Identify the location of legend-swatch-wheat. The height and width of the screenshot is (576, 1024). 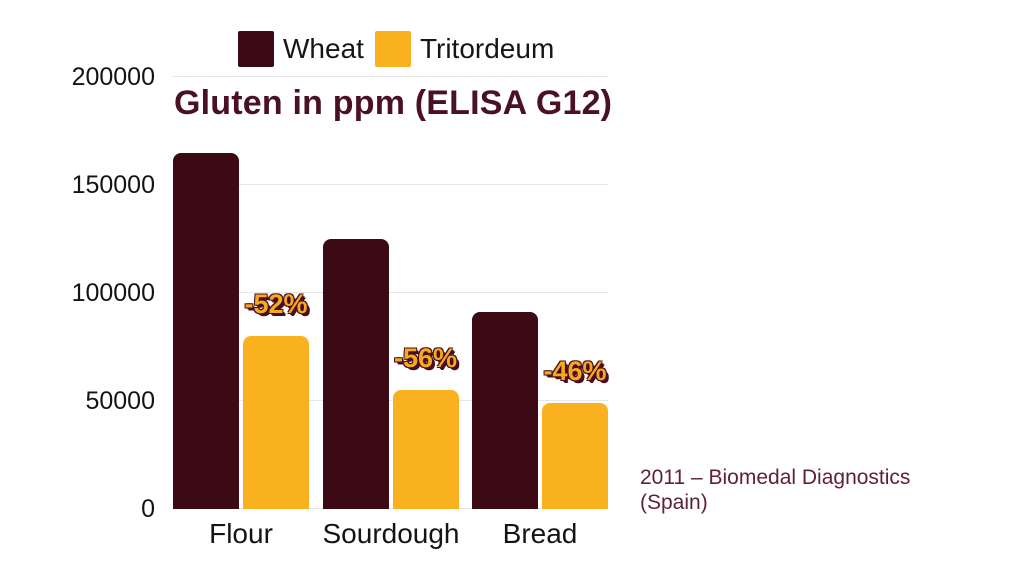
(256, 49).